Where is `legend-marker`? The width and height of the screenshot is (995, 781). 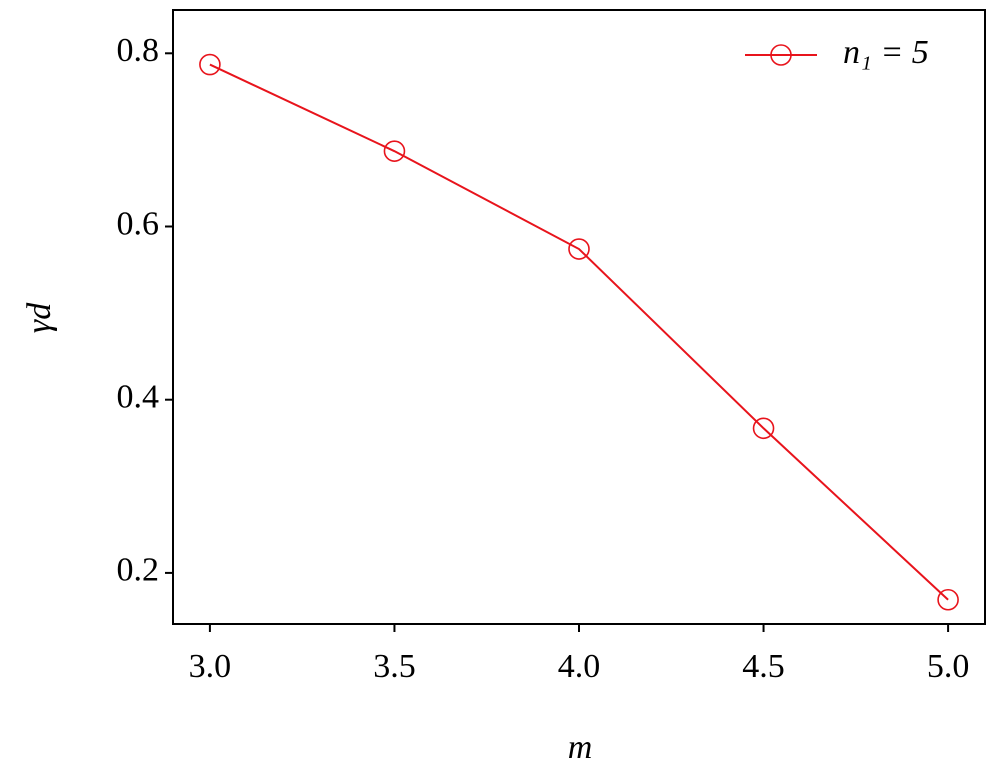 legend-marker is located at coordinates (781, 55).